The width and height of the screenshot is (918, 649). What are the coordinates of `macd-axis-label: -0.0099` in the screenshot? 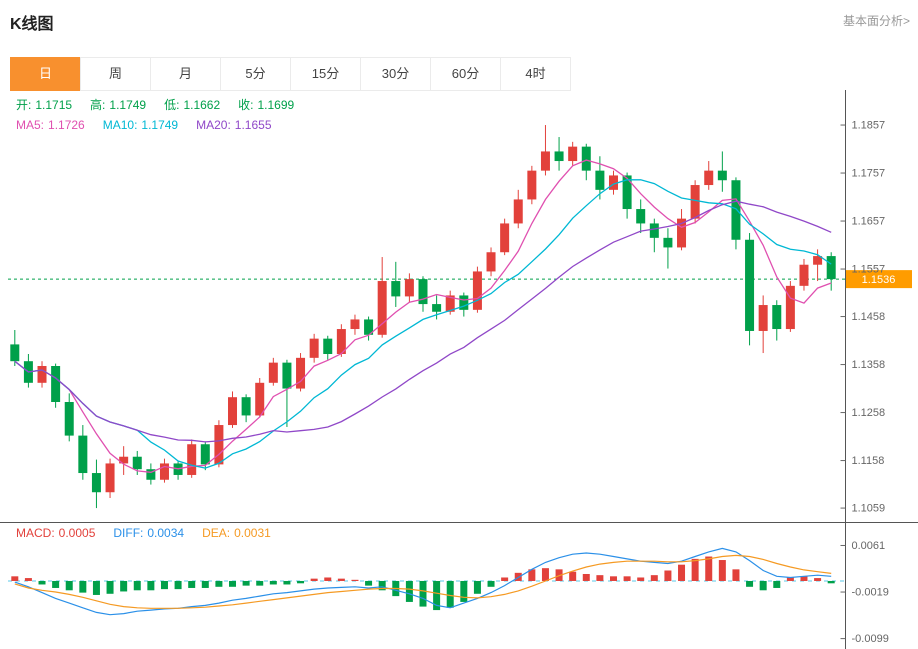 It's located at (870, 639).